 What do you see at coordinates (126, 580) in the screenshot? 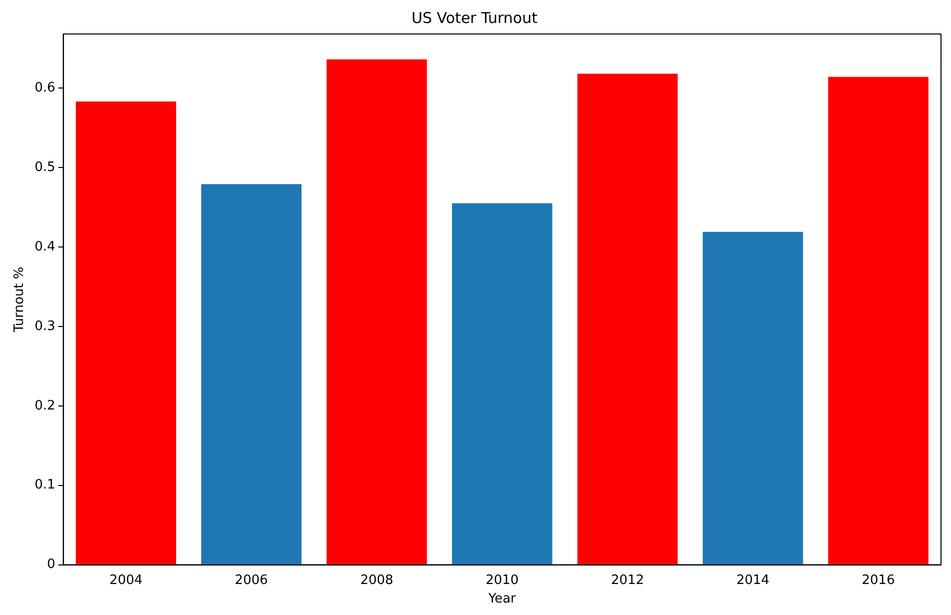
I see `x-tick-label: 2004` at bounding box center [126, 580].